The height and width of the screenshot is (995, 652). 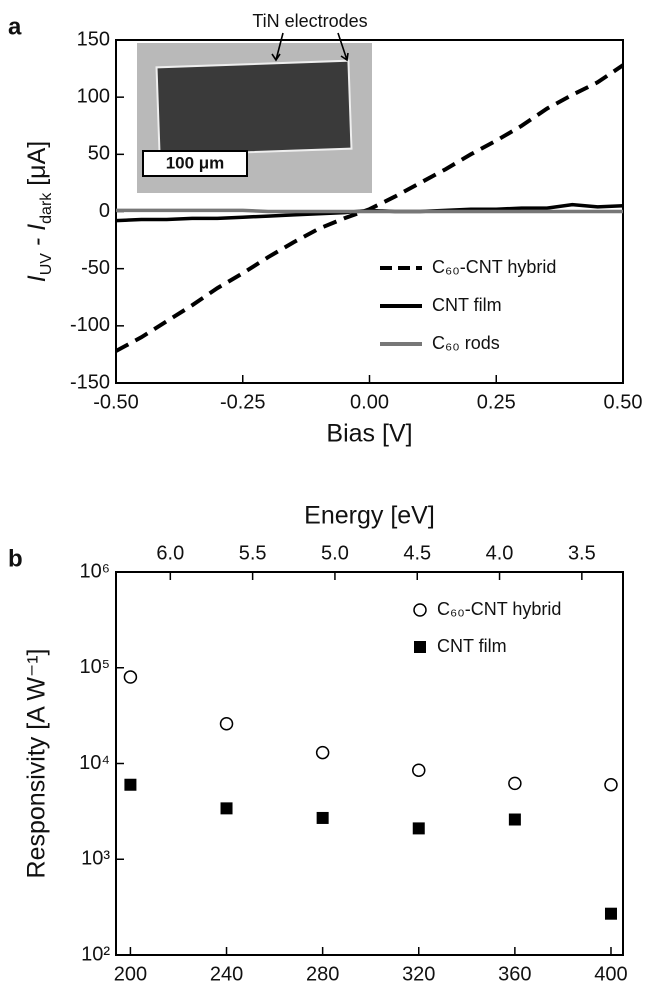 I want to click on scale-bar-box, so click(x=195, y=163).